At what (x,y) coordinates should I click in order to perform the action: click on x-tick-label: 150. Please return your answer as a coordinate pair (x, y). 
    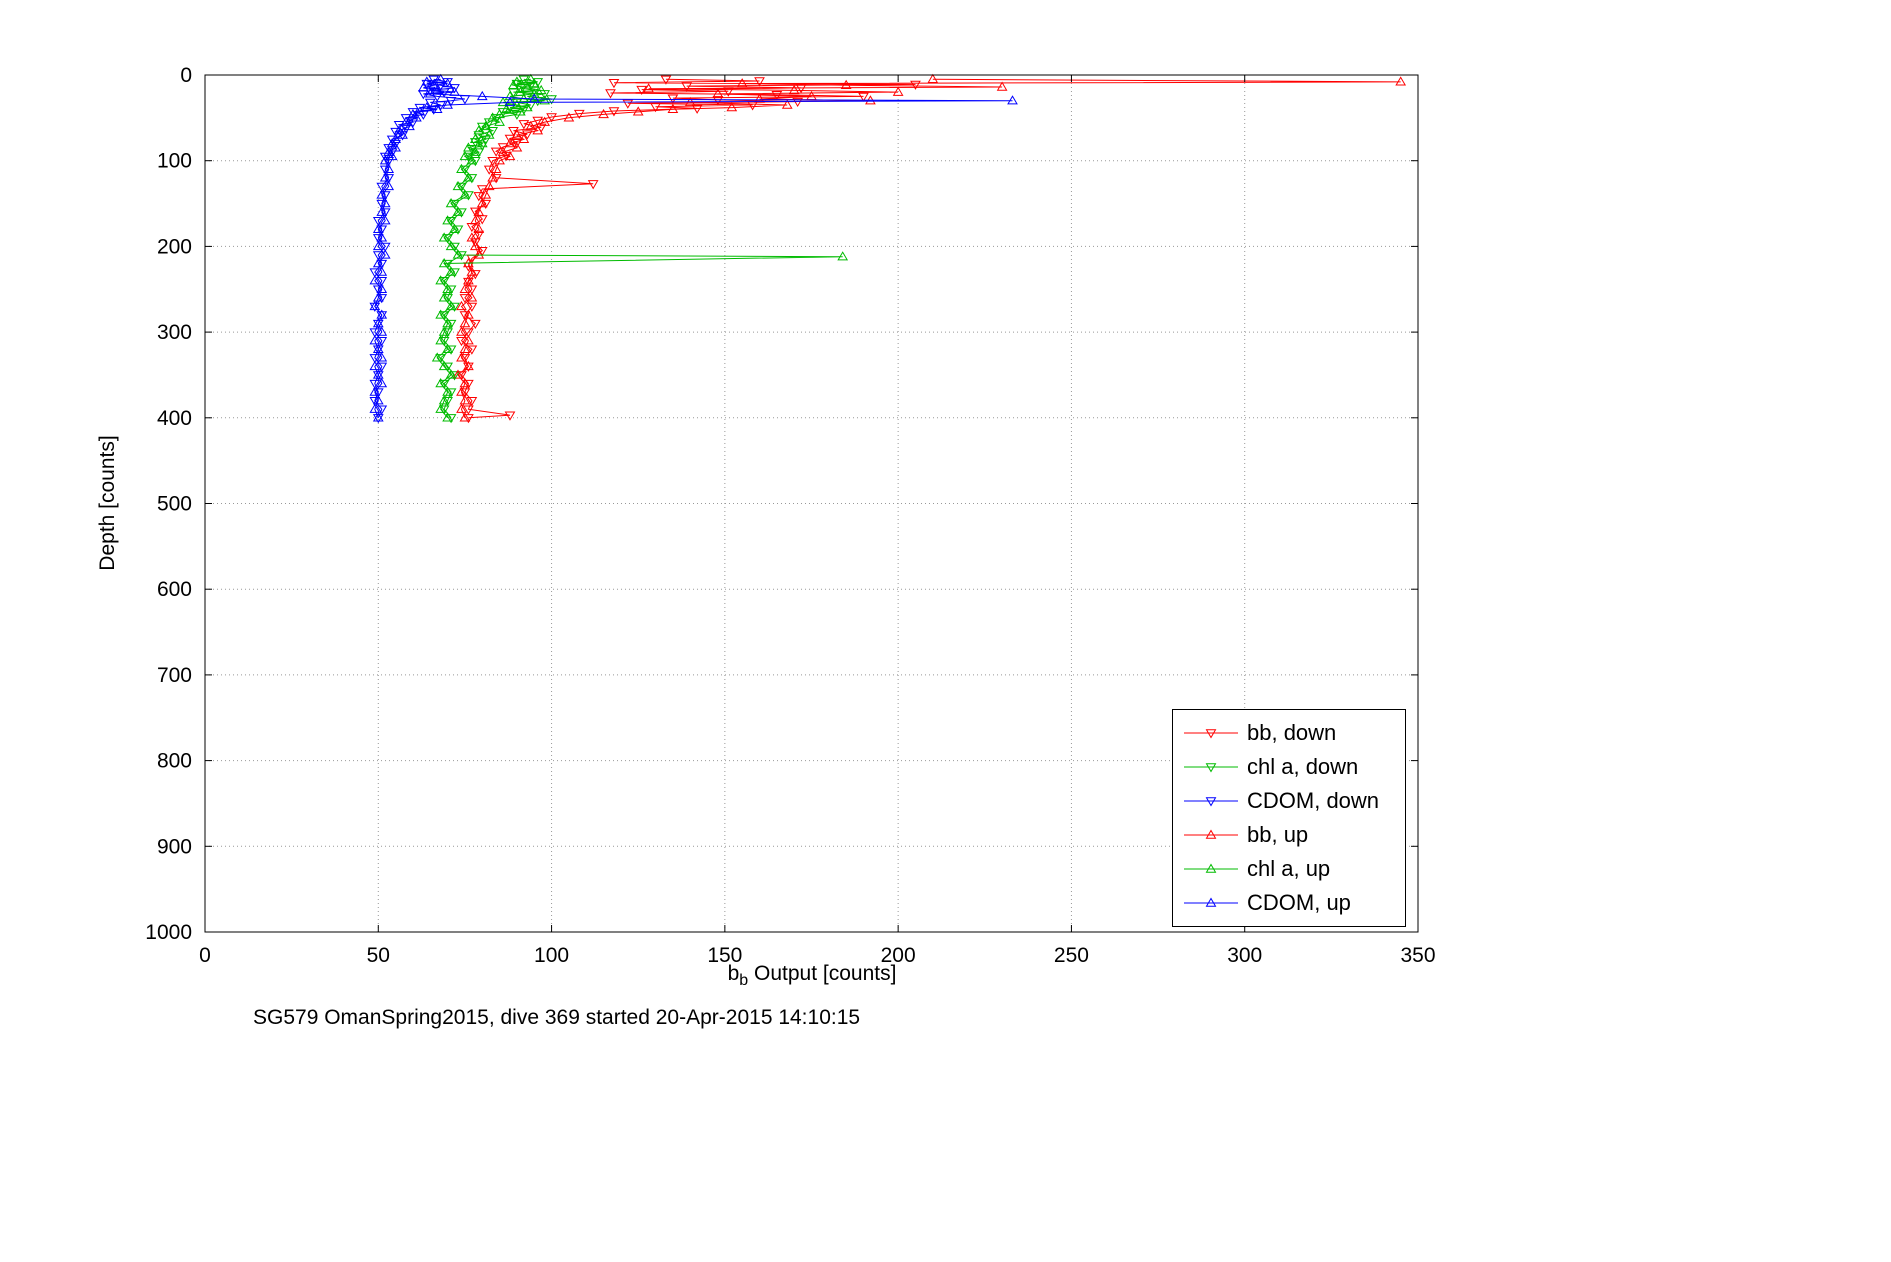
    Looking at the image, I should click on (724, 955).